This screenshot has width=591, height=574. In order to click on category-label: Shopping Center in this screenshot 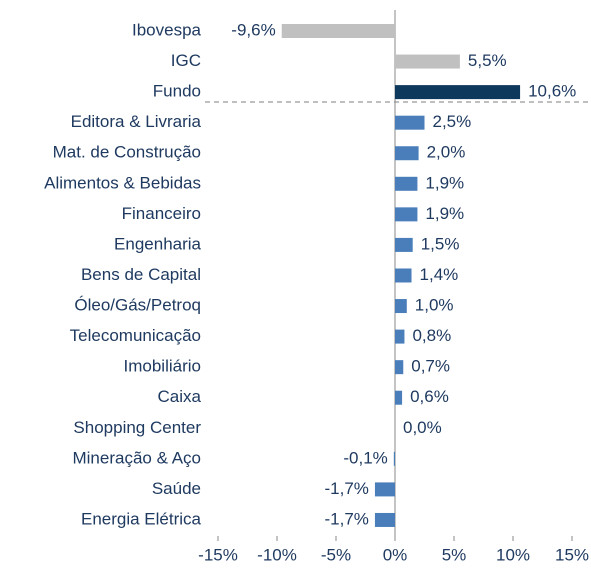, I will do `click(137, 427)`.